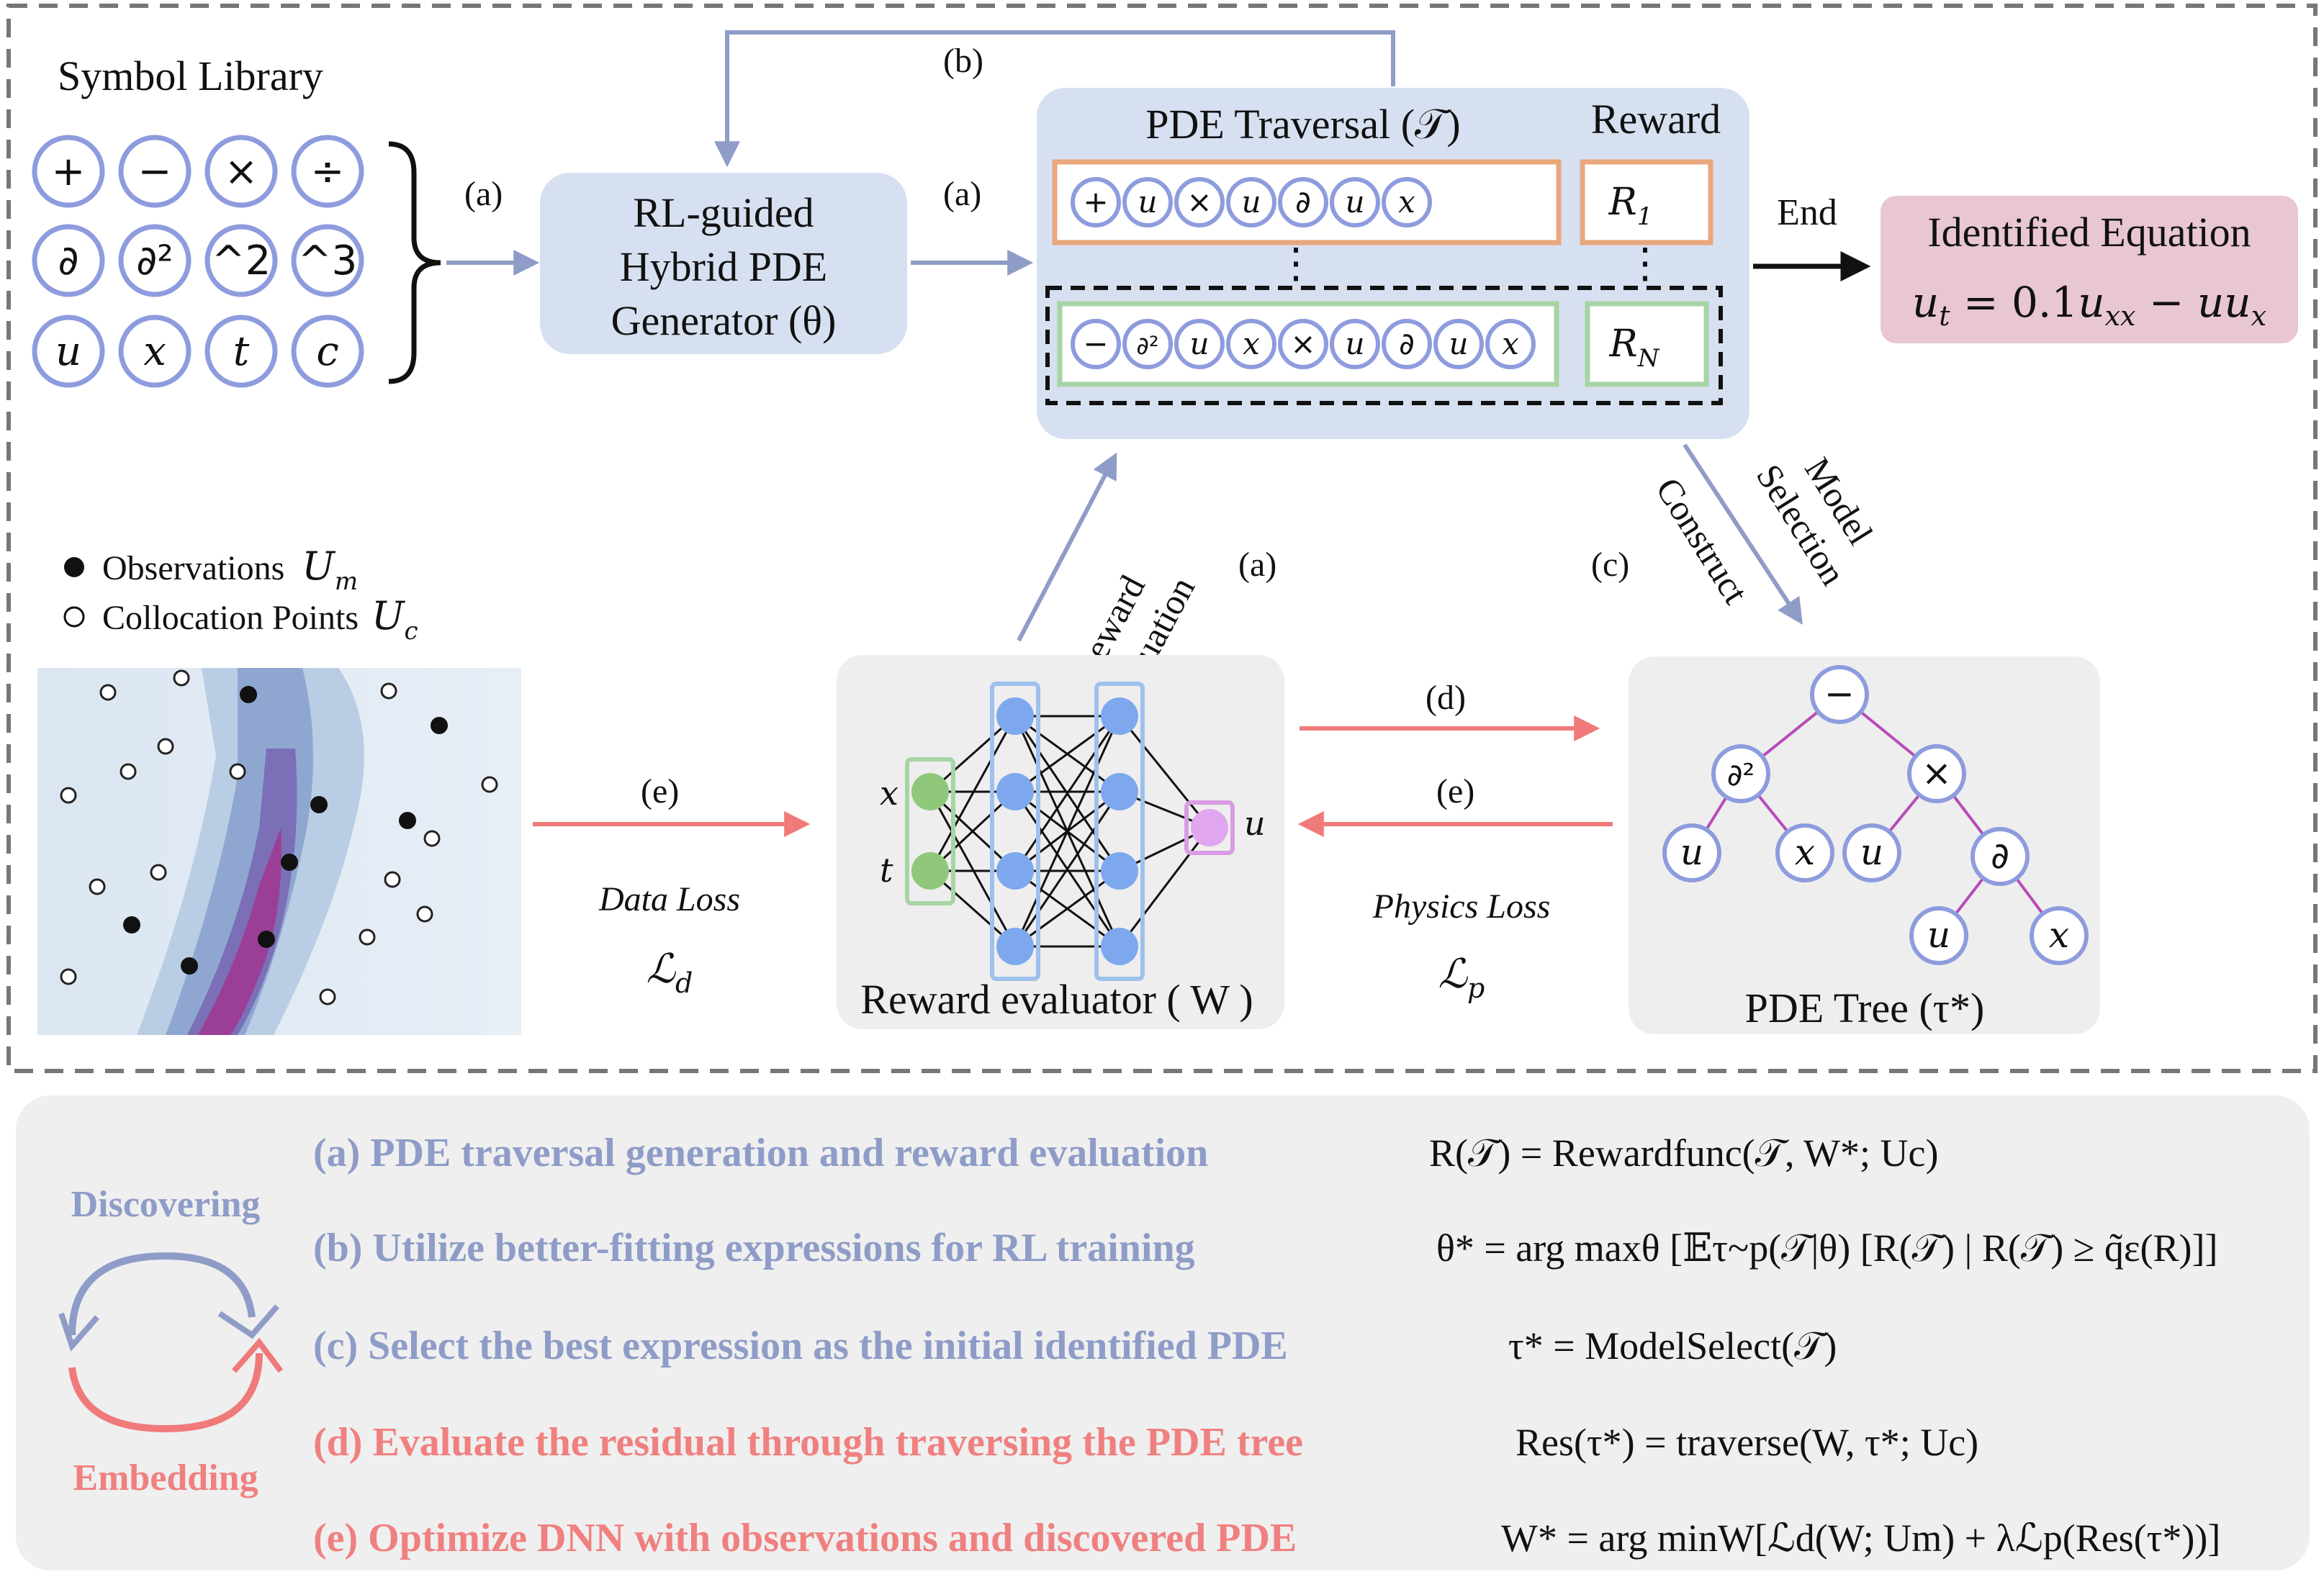 The height and width of the screenshot is (1582, 2324). I want to click on discovering-label: Discovering, so click(166, 1204).